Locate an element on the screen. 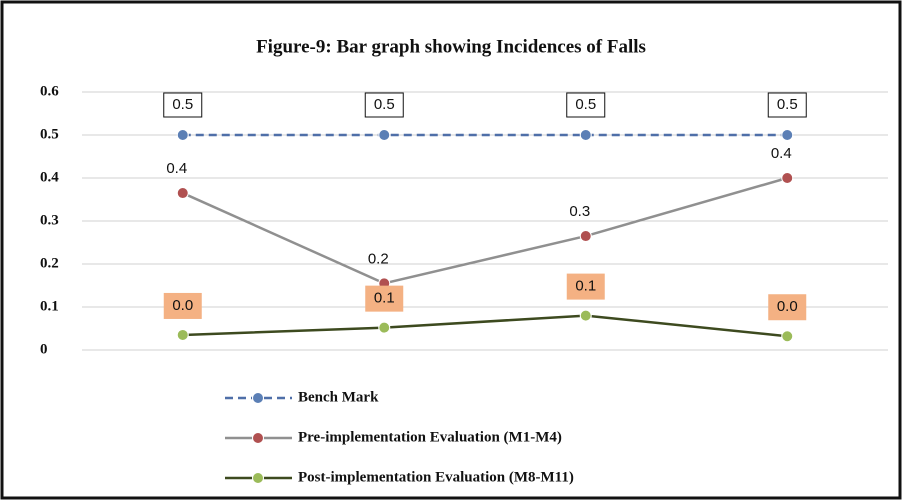 Image resolution: width=902 pixels, height=500 pixels. y-tick-label: 0 is located at coordinates (44, 349).